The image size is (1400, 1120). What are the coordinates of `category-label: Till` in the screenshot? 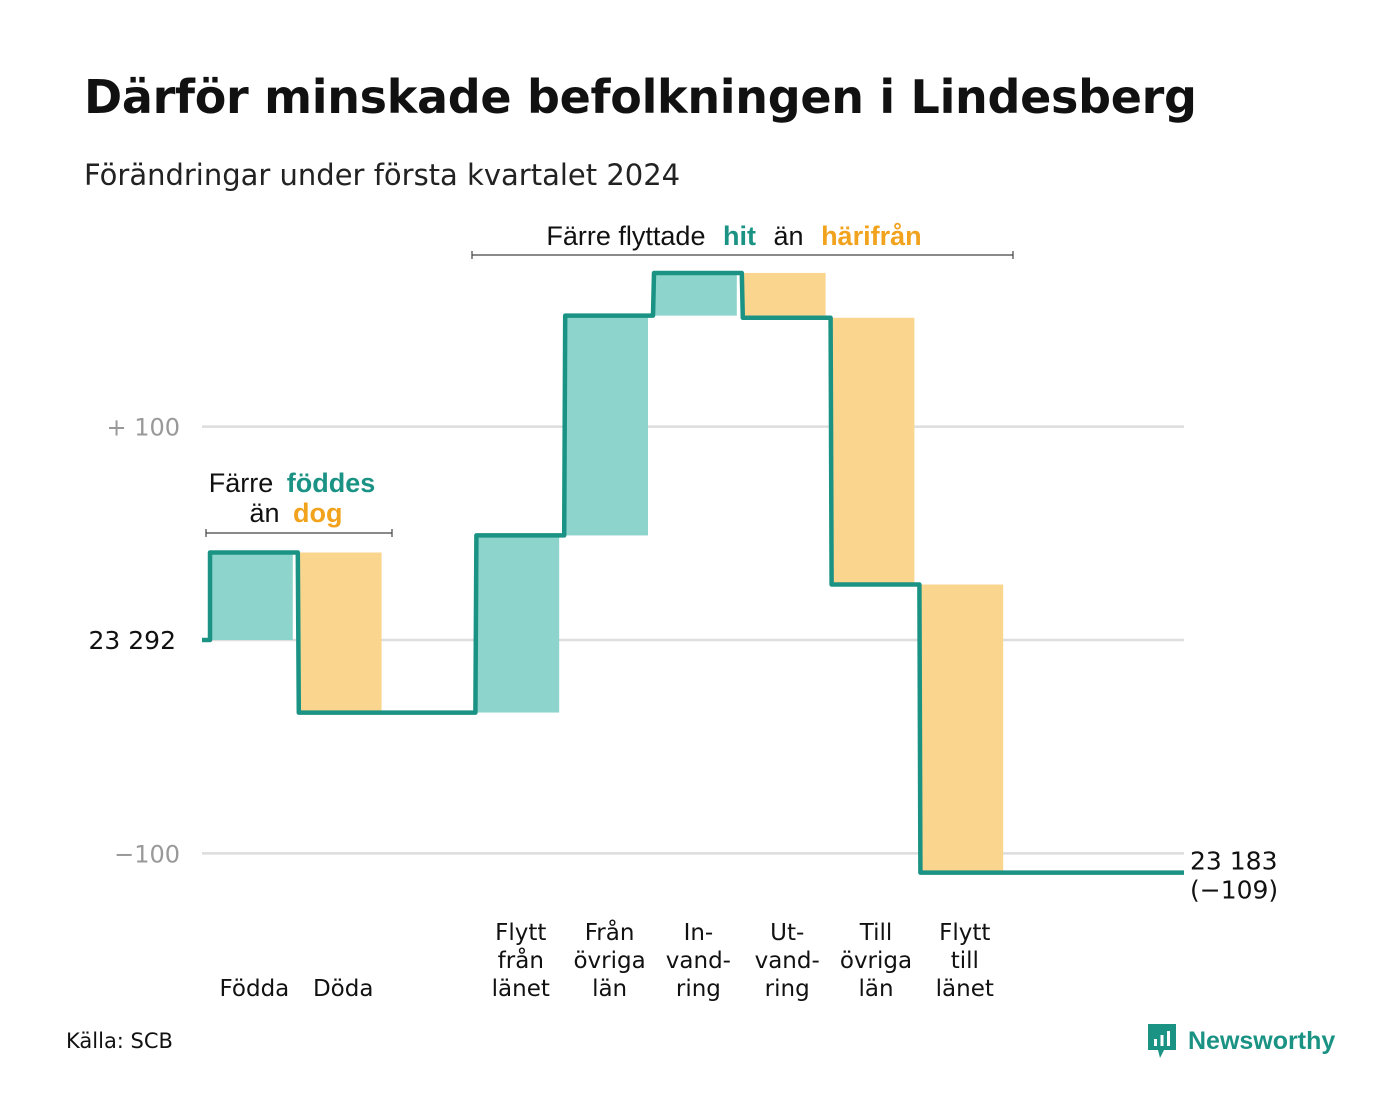 It's located at (876, 933).